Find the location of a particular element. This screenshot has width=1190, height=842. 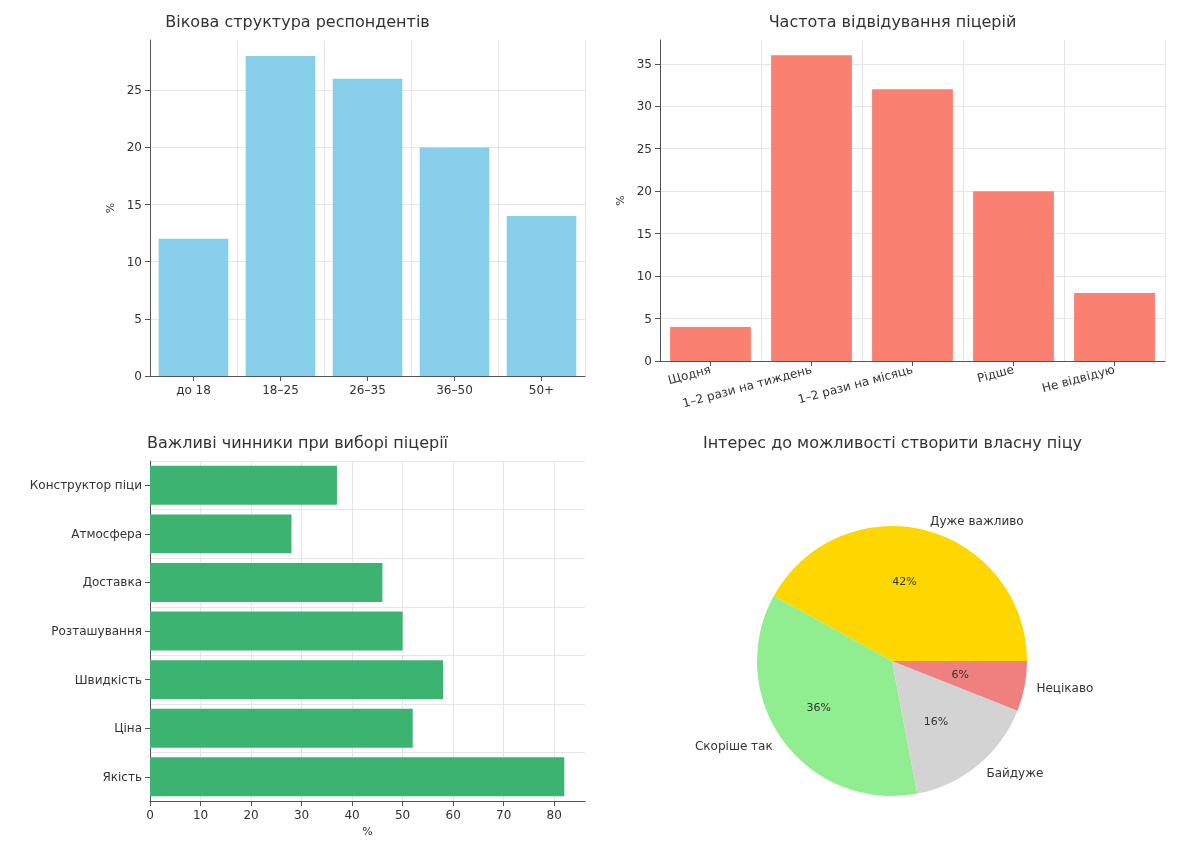

chart-title: Важливі чинники при виборі піцерії is located at coordinates (297, 442).